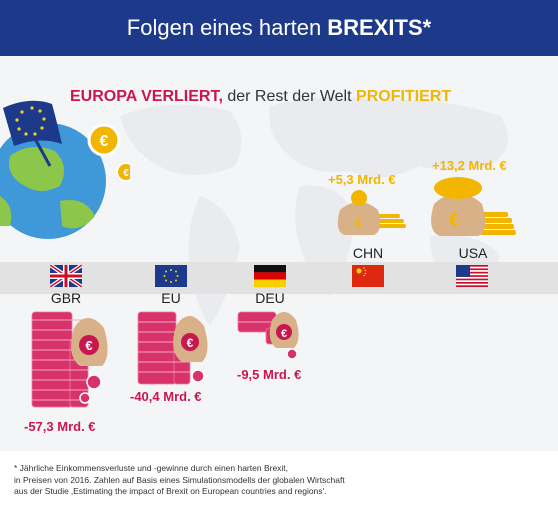 This screenshot has width=558, height=513. What do you see at coordinates (32, 133) in the screenshot?
I see `eu-flag-icon` at bounding box center [32, 133].